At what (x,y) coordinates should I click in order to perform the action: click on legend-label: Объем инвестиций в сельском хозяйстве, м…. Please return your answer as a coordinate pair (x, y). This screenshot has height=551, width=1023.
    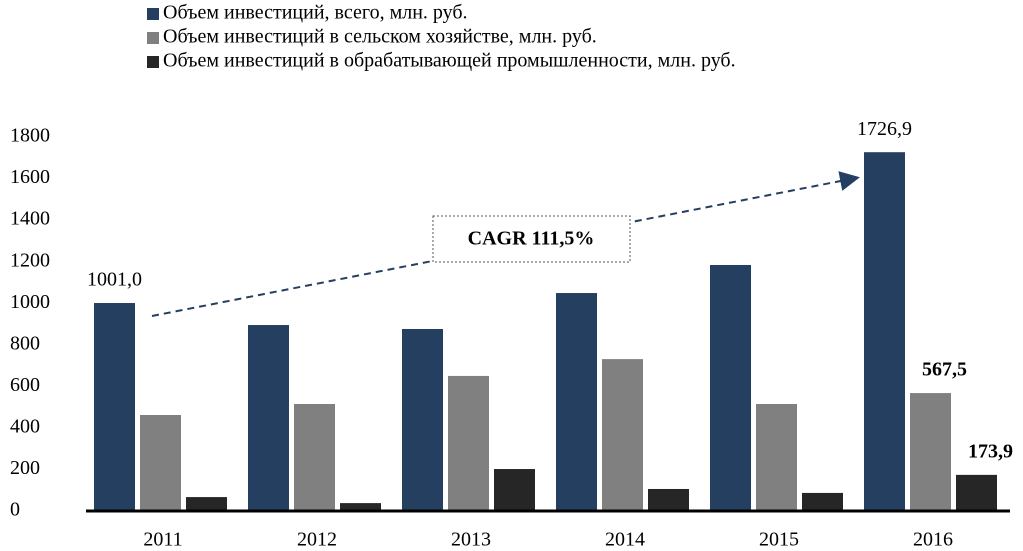
    Looking at the image, I should click on (380, 37).